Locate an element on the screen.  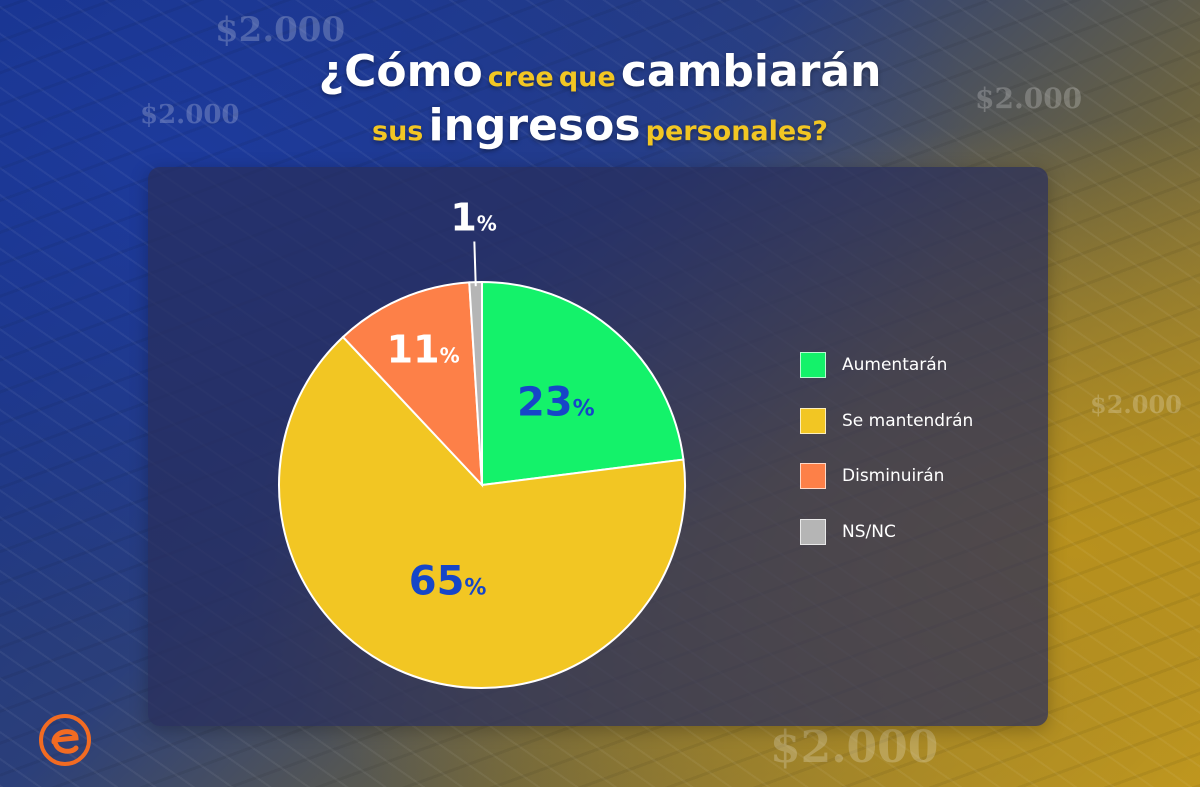
chart-title-line-1: ¿Cómo cree que cambiarán is located at coordinates (600, 71).